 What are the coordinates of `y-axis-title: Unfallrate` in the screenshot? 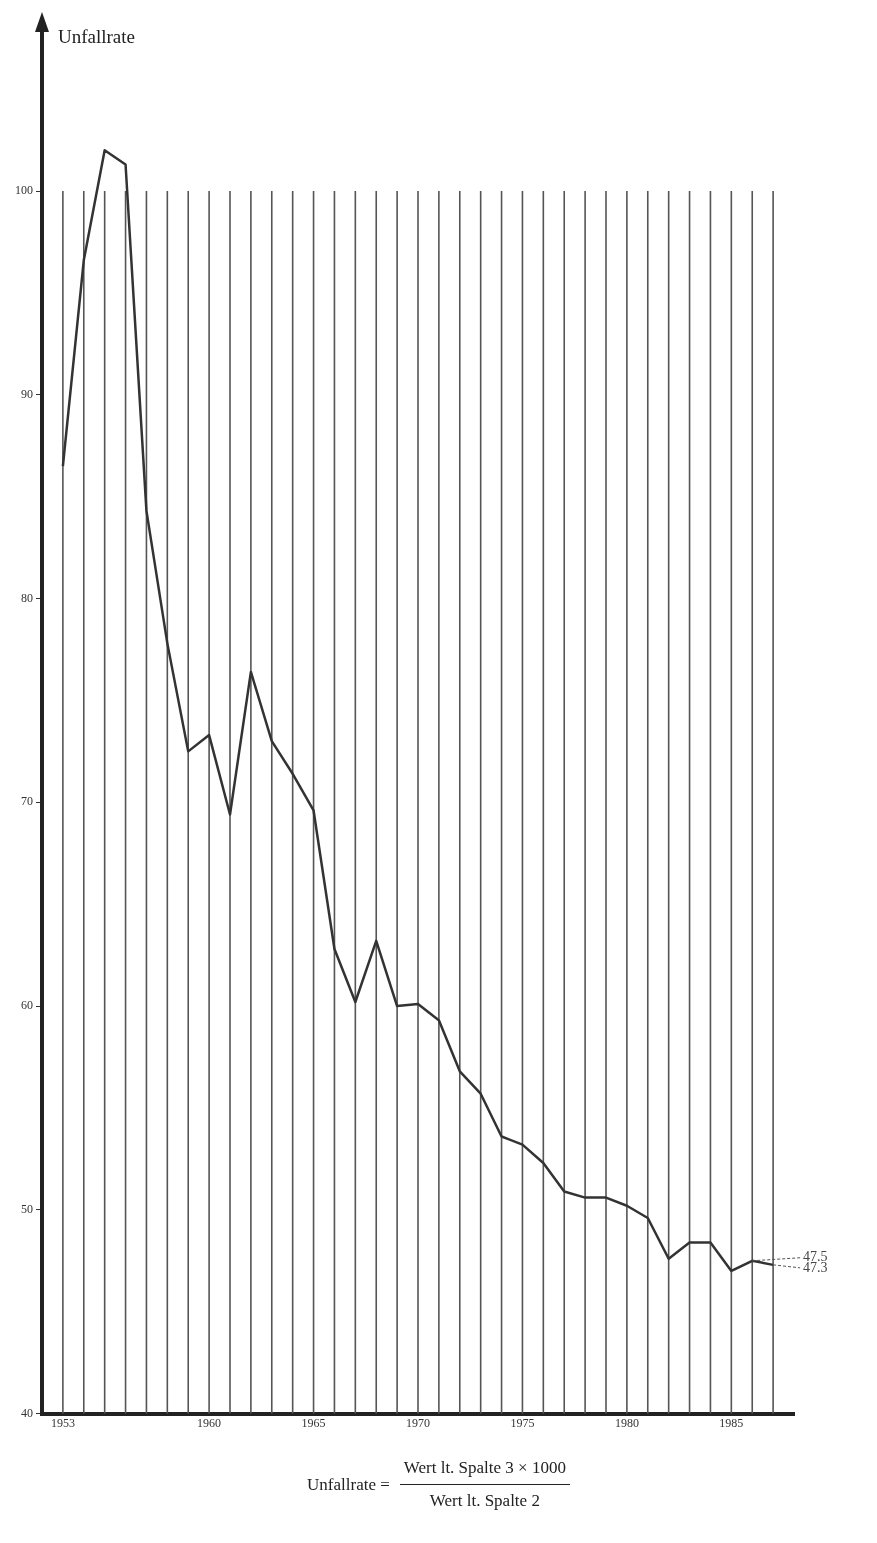 It's located at (97, 36).